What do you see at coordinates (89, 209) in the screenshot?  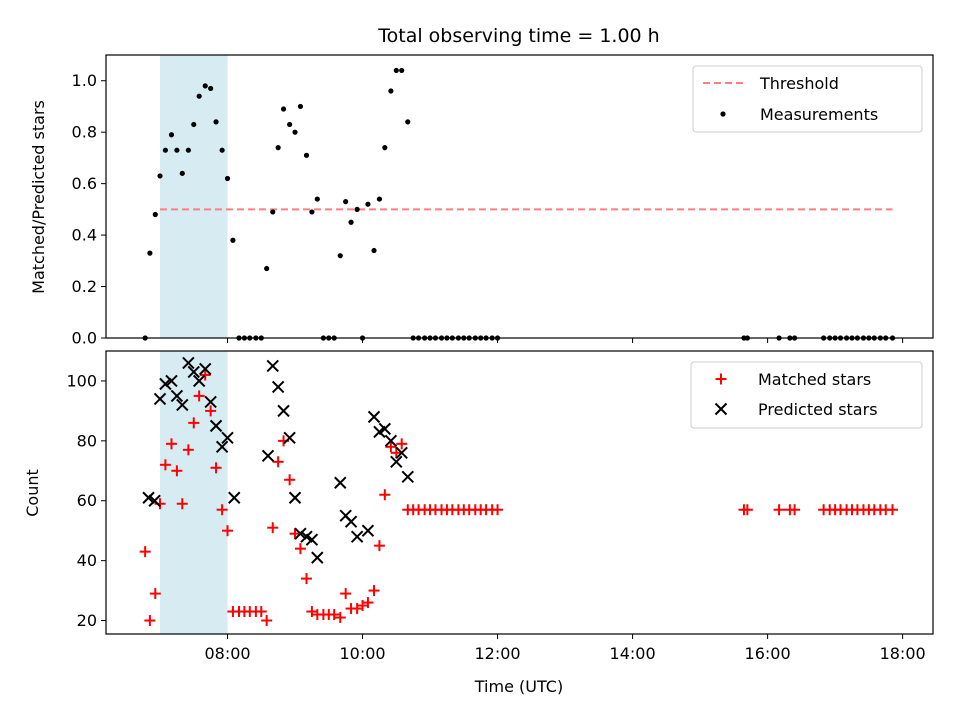 I see `top-y-ticks: 0.0 0.2 0.4 0.6 0.8 1.0` at bounding box center [89, 209].